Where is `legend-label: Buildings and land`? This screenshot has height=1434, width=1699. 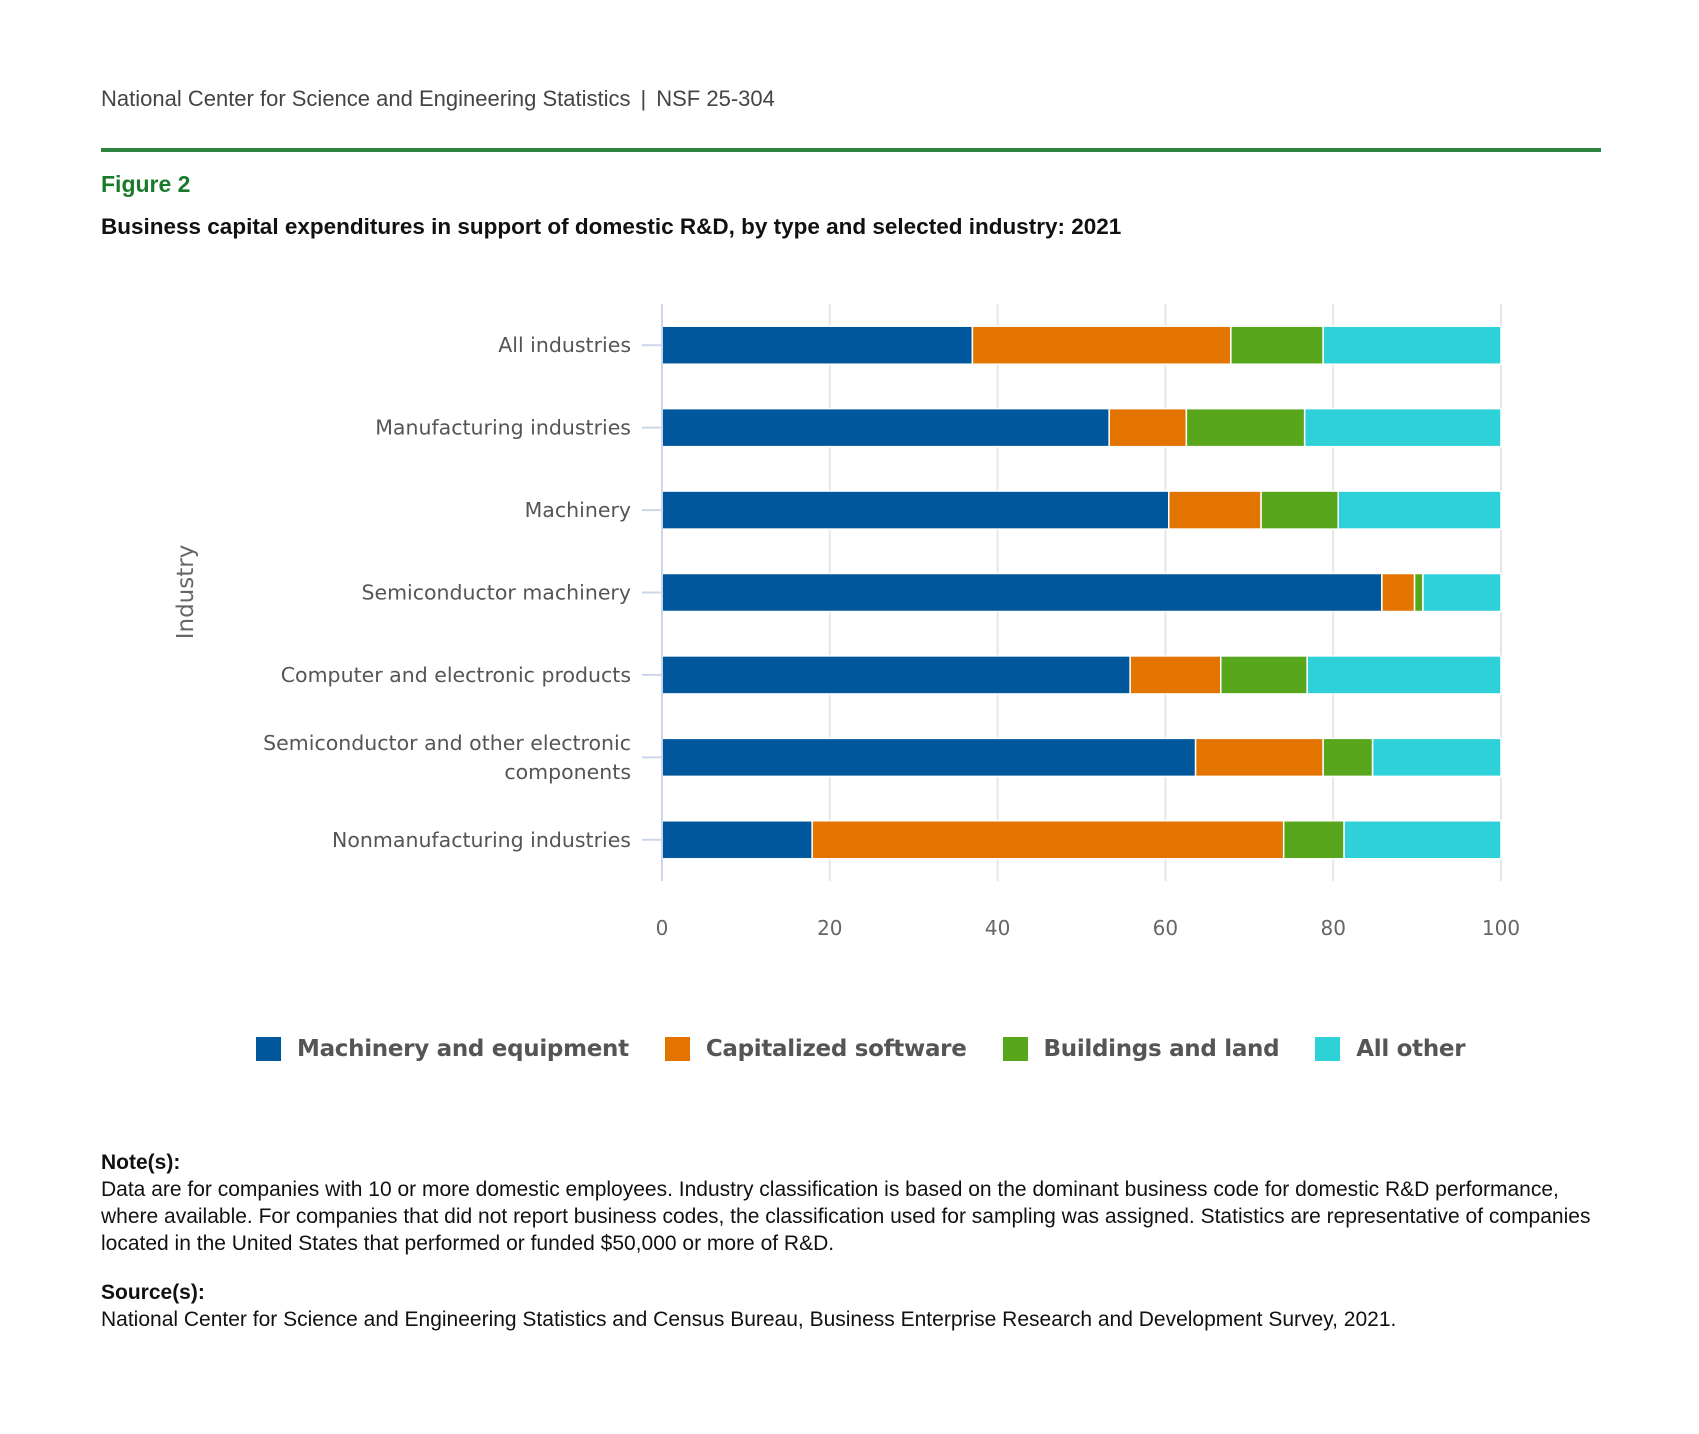
legend-label: Buildings and land is located at coordinates (1161, 1049).